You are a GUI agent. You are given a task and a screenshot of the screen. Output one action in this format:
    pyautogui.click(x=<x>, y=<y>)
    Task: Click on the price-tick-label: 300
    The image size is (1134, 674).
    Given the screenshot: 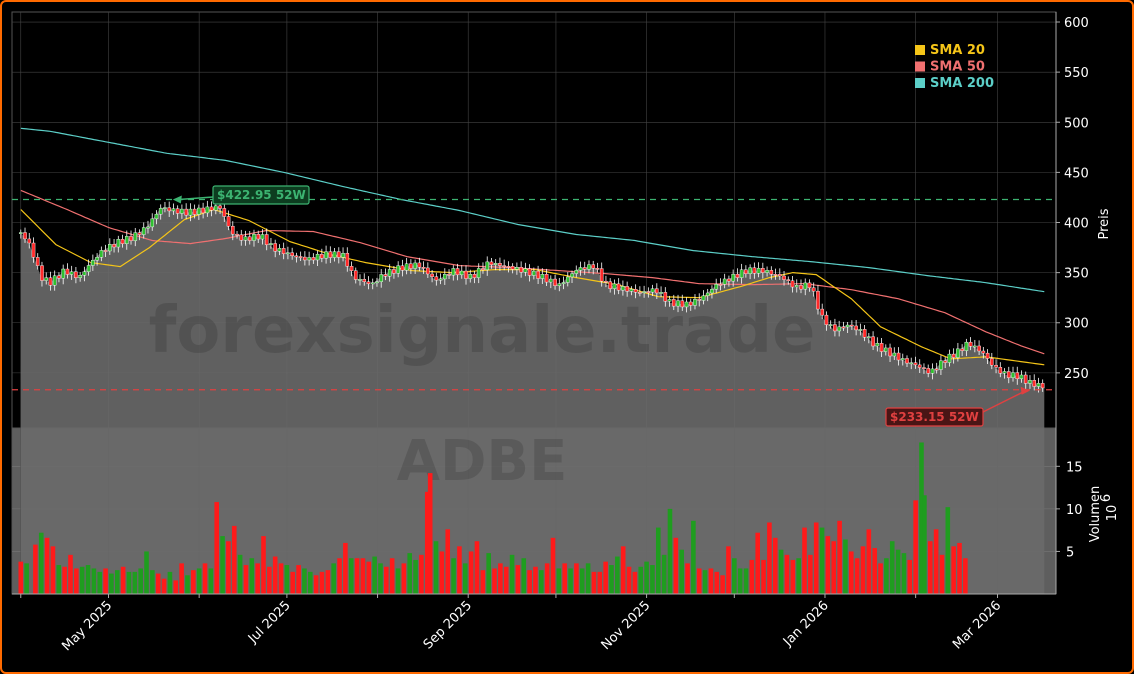 What is the action you would take?
    pyautogui.click(x=1076, y=324)
    